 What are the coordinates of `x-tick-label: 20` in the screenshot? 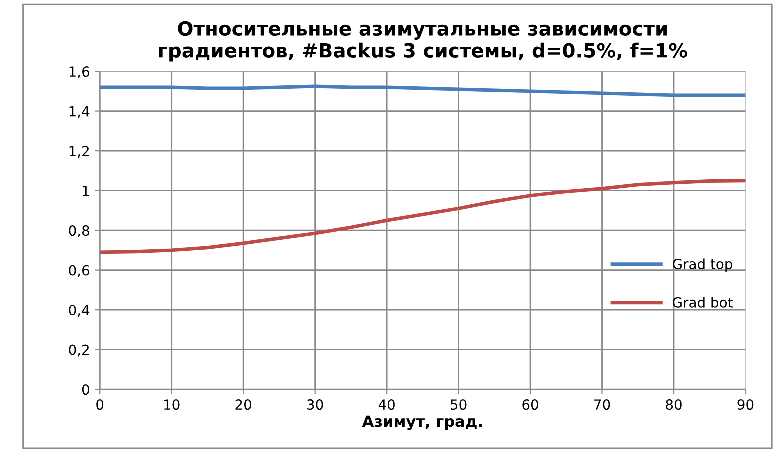 It's located at (244, 405).